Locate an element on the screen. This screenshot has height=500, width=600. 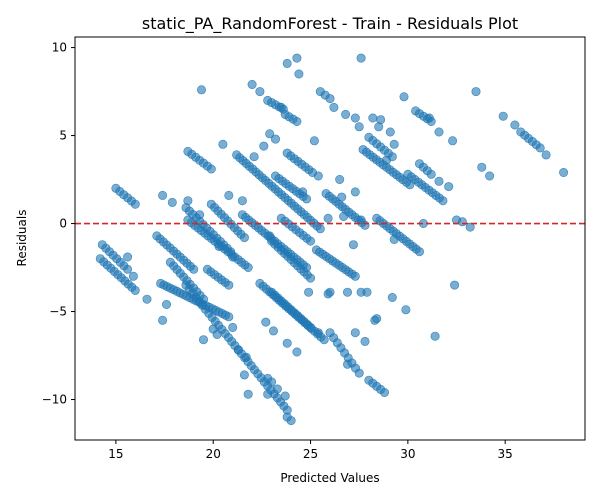
x-tick-label: 25 is located at coordinates (310, 454).